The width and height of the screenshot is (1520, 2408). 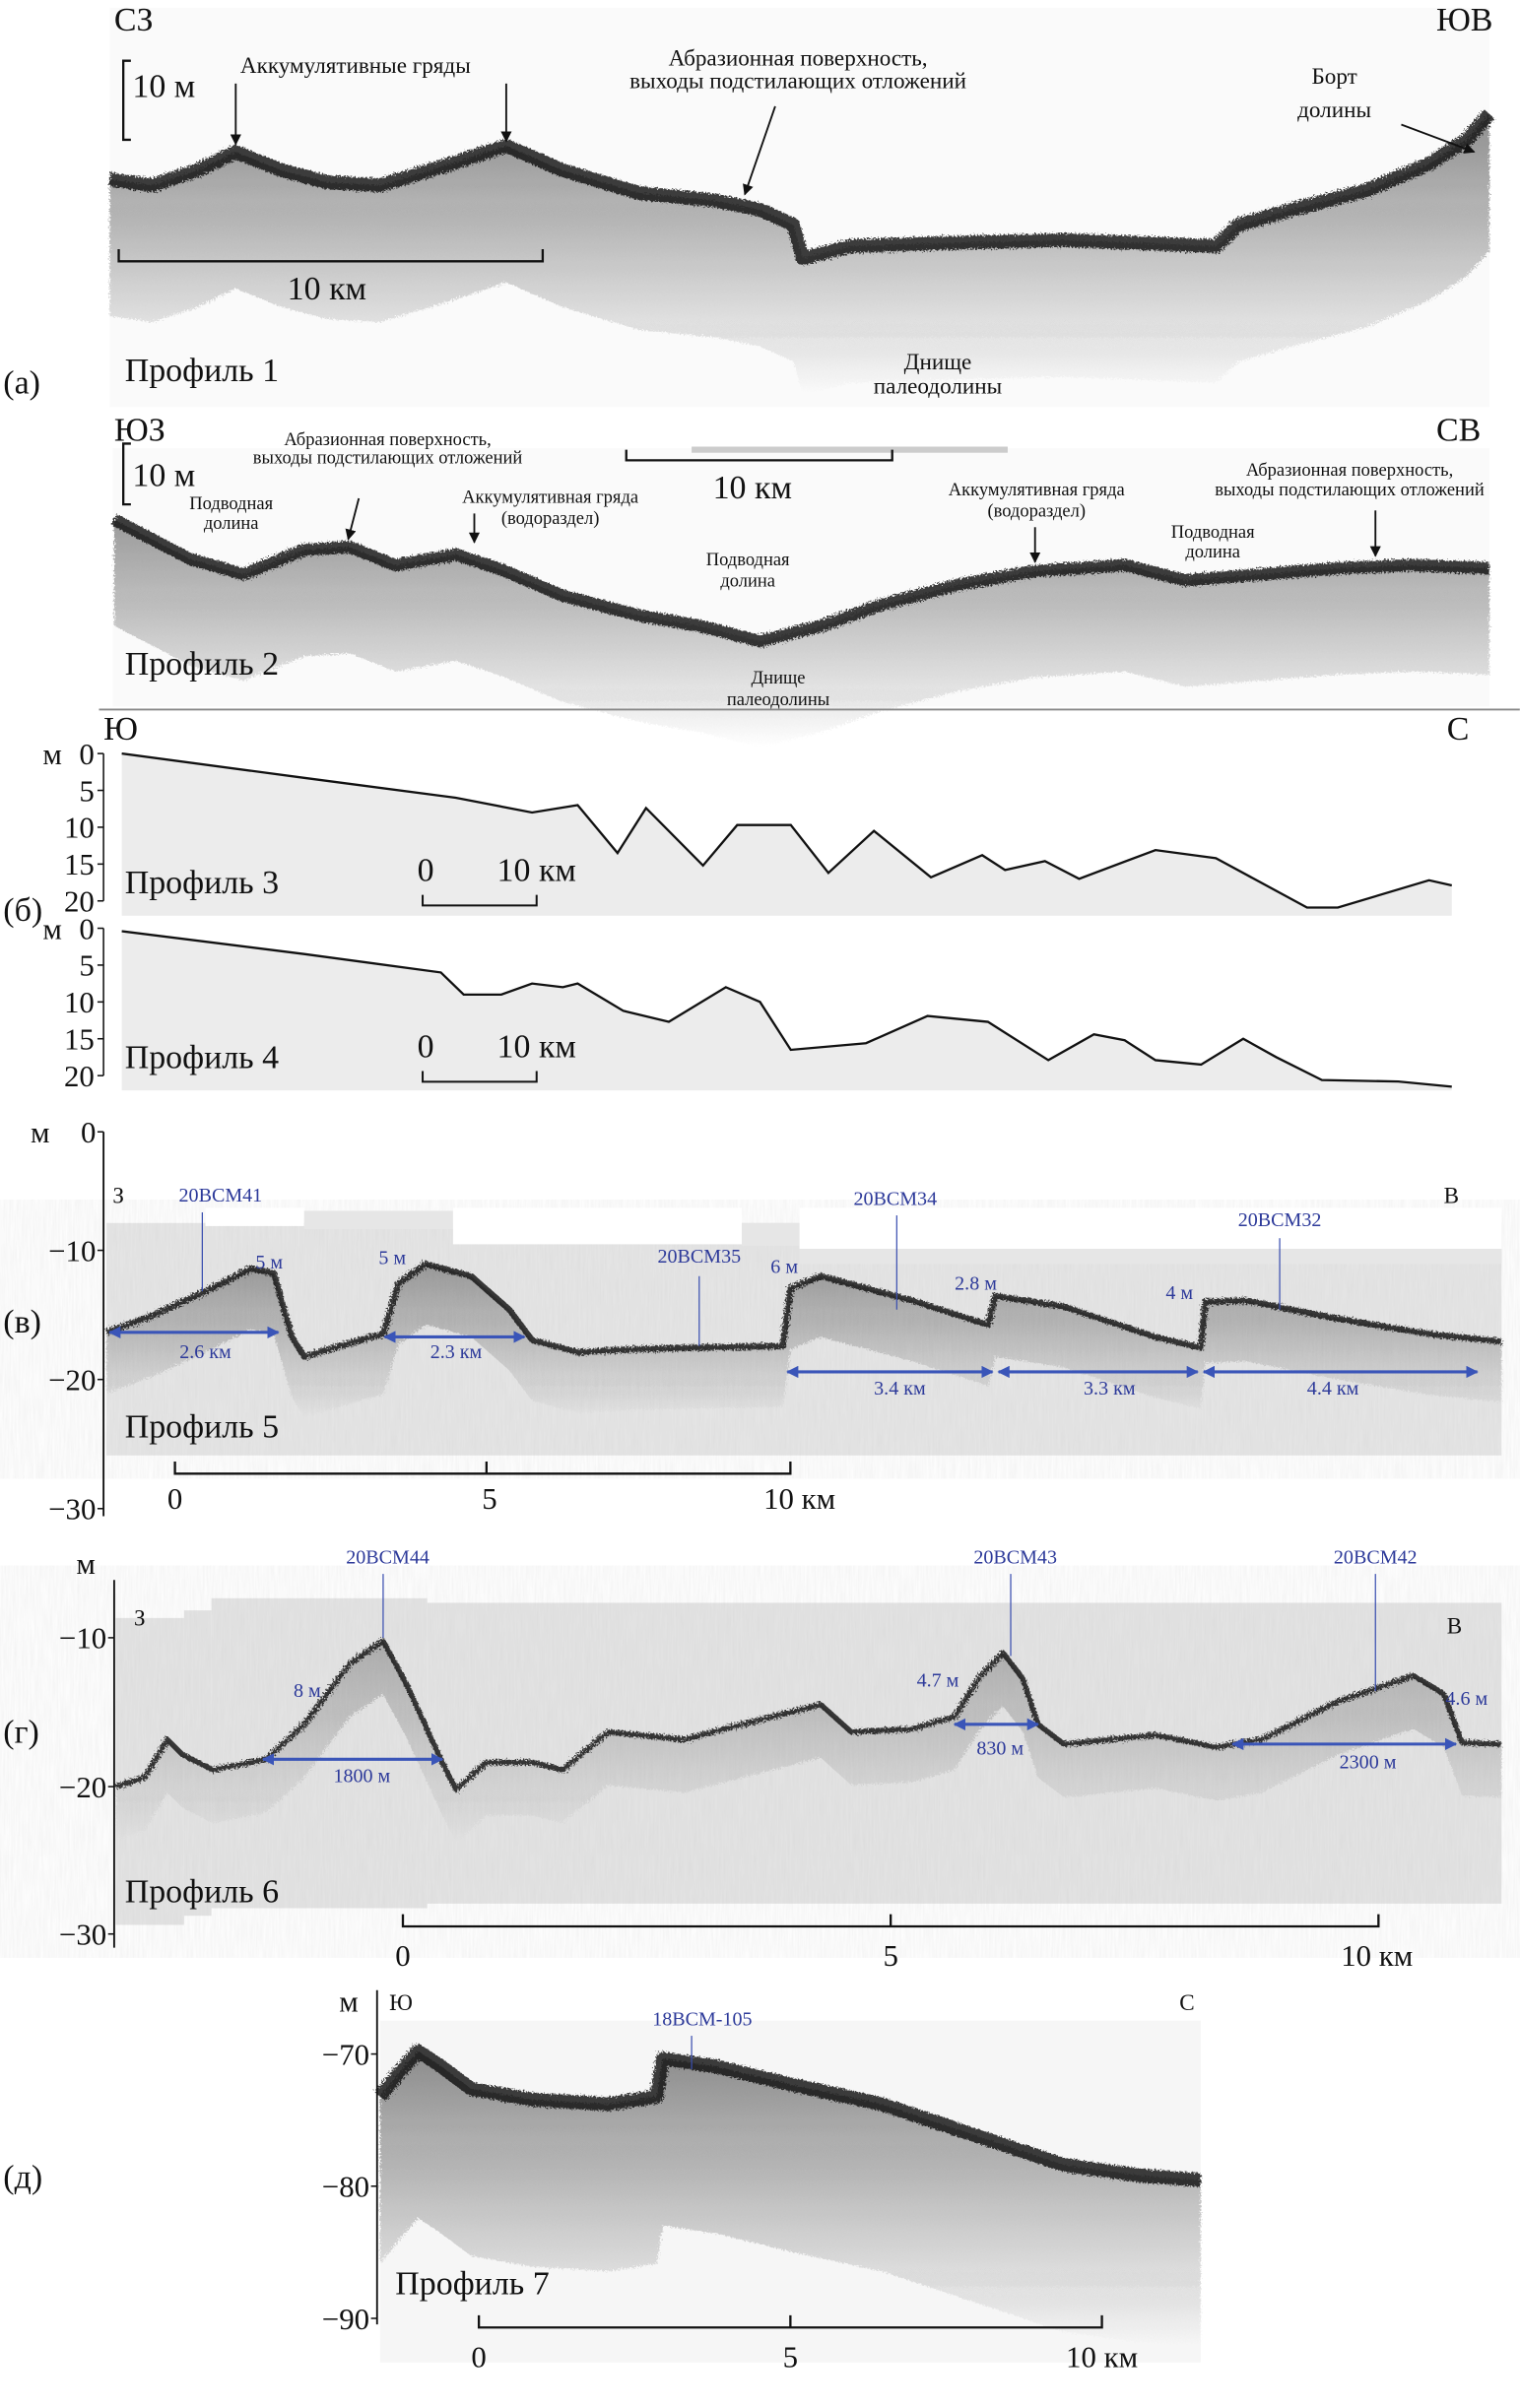 I want to click on panel-letter: (г), so click(x=21, y=1732).